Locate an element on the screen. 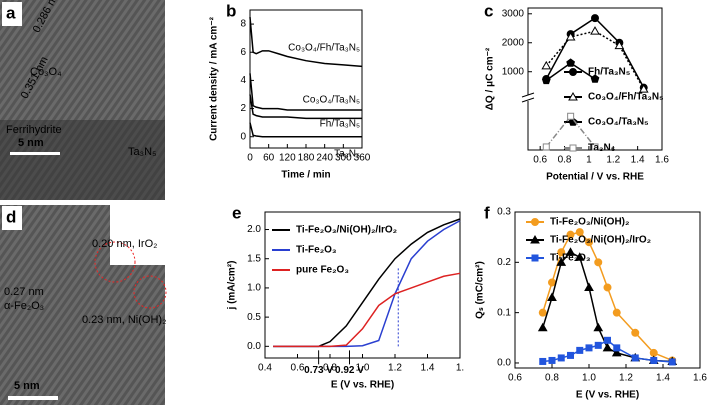  legend-label: Ti-Fe₂O₃/Ni(OH)₂/IrO₂ is located at coordinates (346, 230).